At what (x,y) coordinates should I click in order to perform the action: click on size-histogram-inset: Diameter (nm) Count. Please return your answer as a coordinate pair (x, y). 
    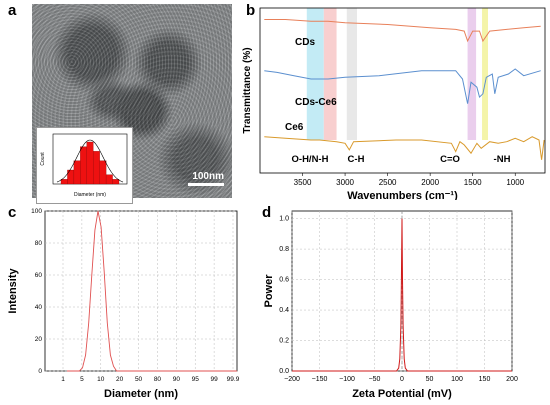
    Looking at the image, I should click on (84, 165).